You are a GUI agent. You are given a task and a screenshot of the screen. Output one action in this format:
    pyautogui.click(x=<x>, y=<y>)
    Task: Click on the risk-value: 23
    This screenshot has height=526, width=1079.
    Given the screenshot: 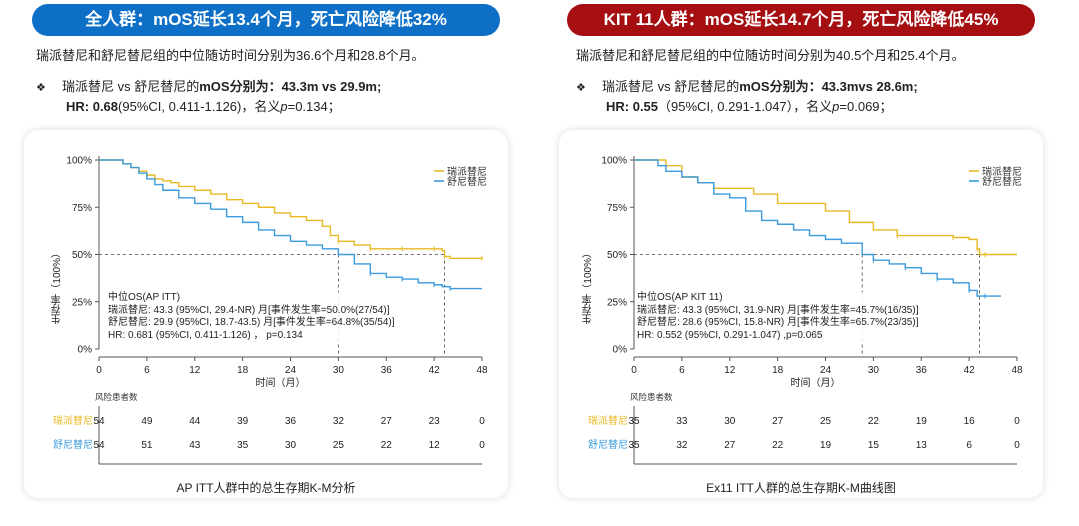 What is the action you would take?
    pyautogui.click(x=435, y=421)
    